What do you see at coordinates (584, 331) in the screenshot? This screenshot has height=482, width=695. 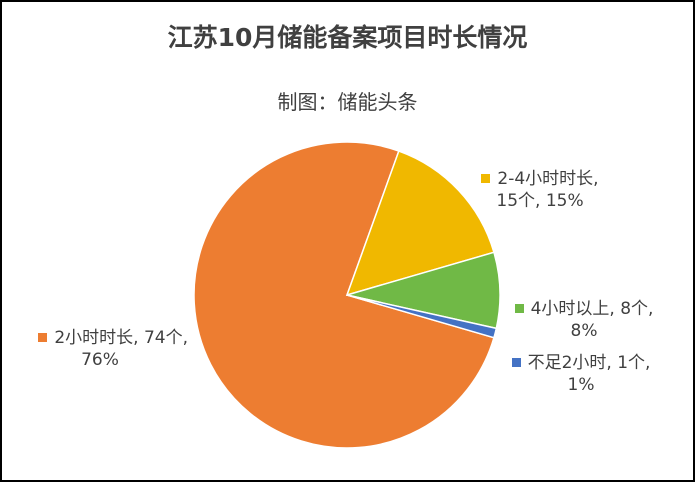 I see `data-label-4h-plus-line2: 8%` at bounding box center [584, 331].